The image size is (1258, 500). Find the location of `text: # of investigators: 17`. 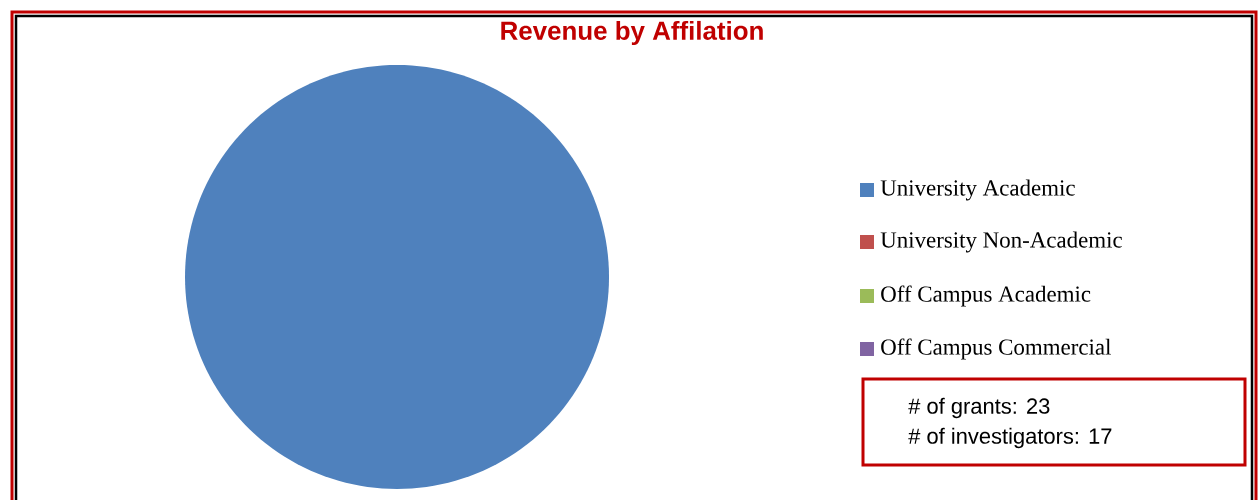

text: # of investigators: 17 is located at coordinates (1010, 438).